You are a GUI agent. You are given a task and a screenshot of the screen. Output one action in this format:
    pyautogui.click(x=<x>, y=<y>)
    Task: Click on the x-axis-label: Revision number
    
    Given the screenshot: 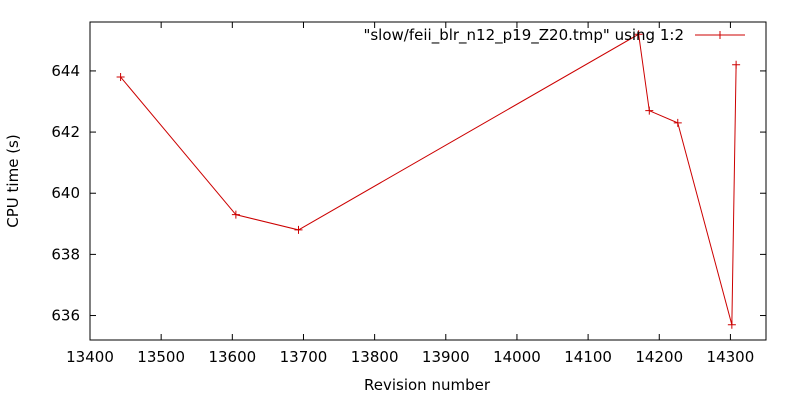 What is the action you would take?
    pyautogui.click(x=427, y=385)
    